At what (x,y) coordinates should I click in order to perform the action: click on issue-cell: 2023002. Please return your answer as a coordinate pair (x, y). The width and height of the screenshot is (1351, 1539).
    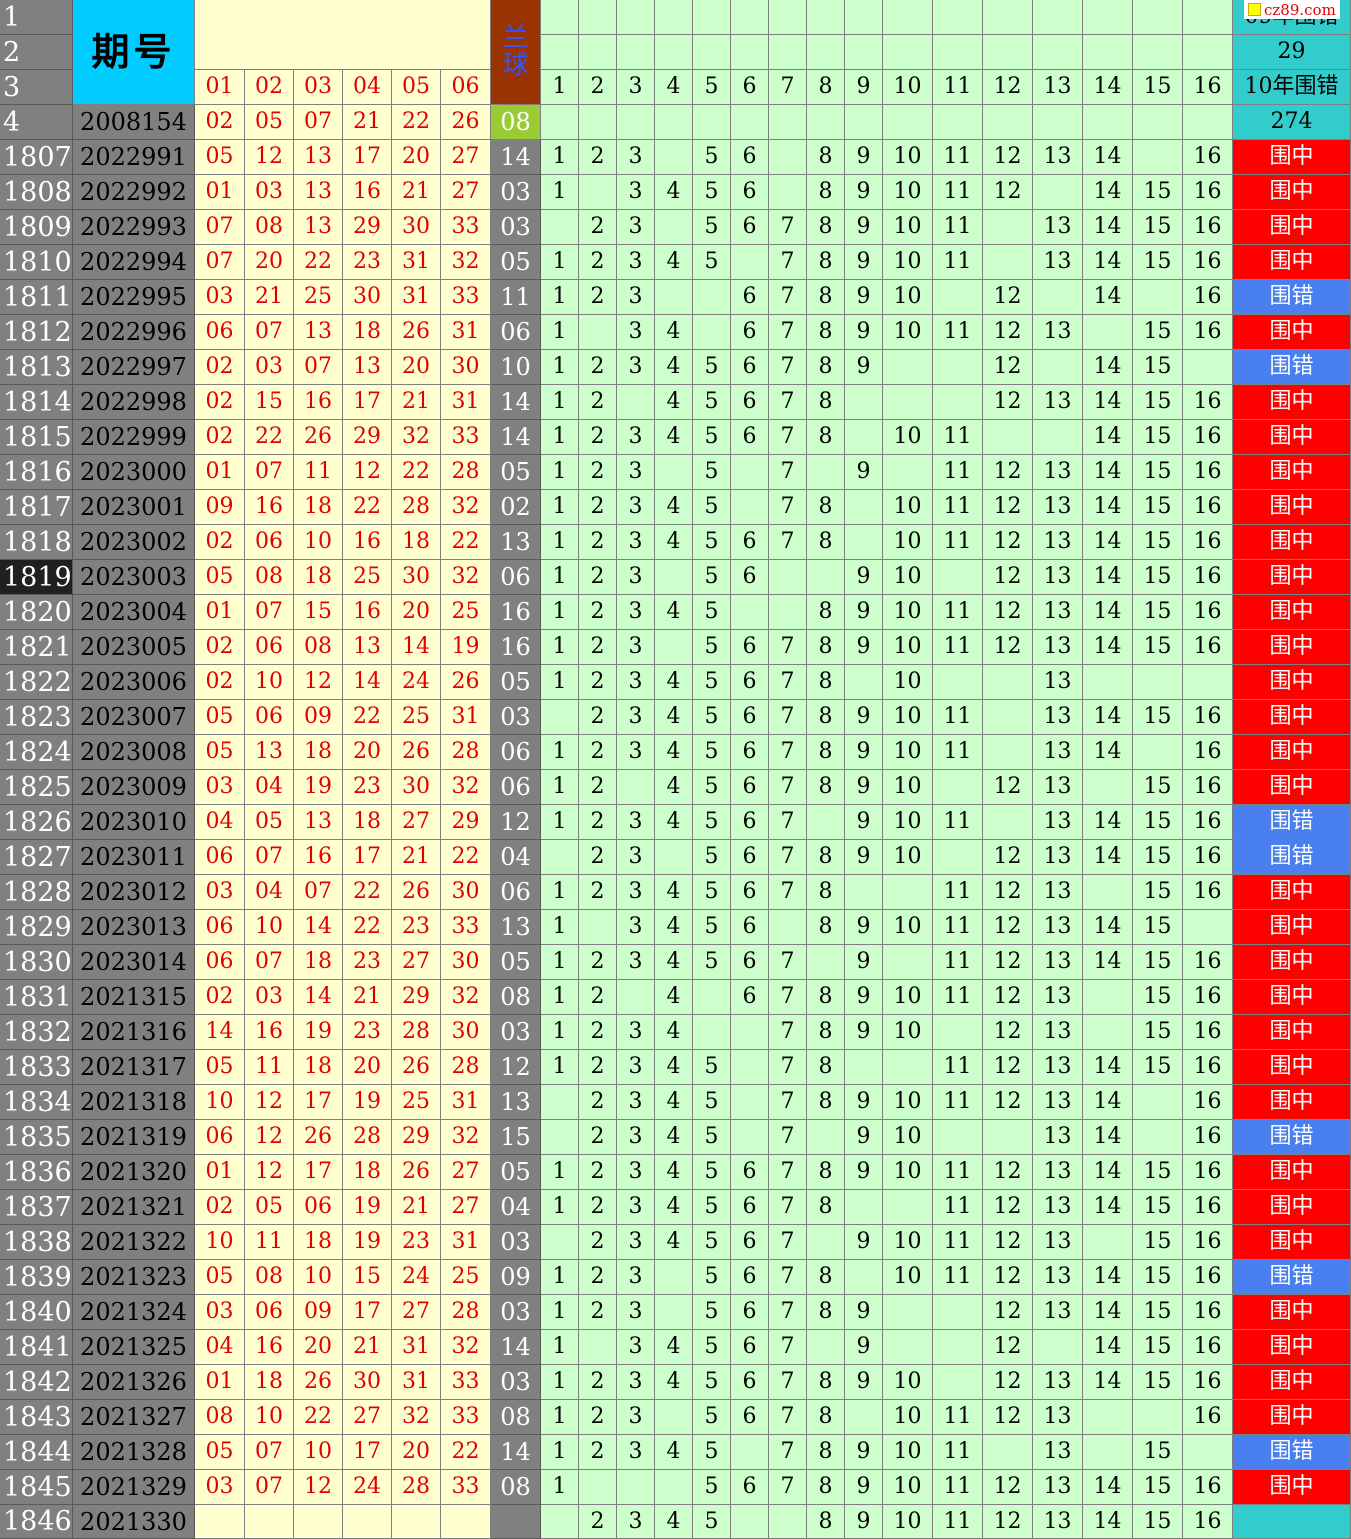
    Looking at the image, I should click on (134, 542).